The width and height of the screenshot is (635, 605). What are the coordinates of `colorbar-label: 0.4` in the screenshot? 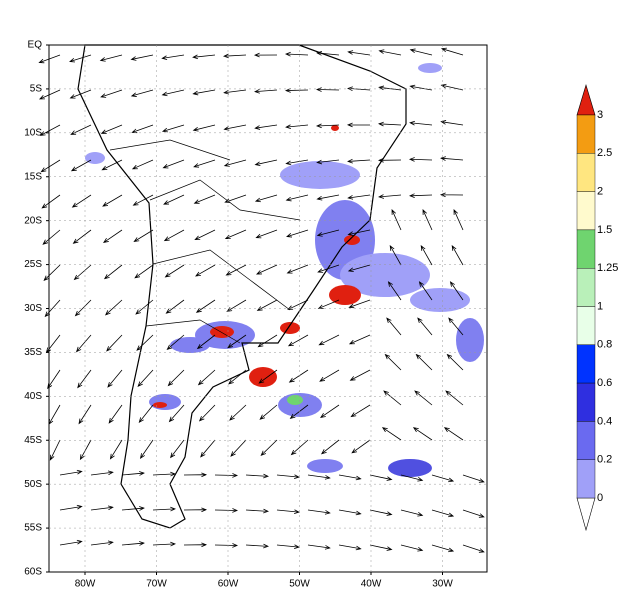 It's located at (604, 421).